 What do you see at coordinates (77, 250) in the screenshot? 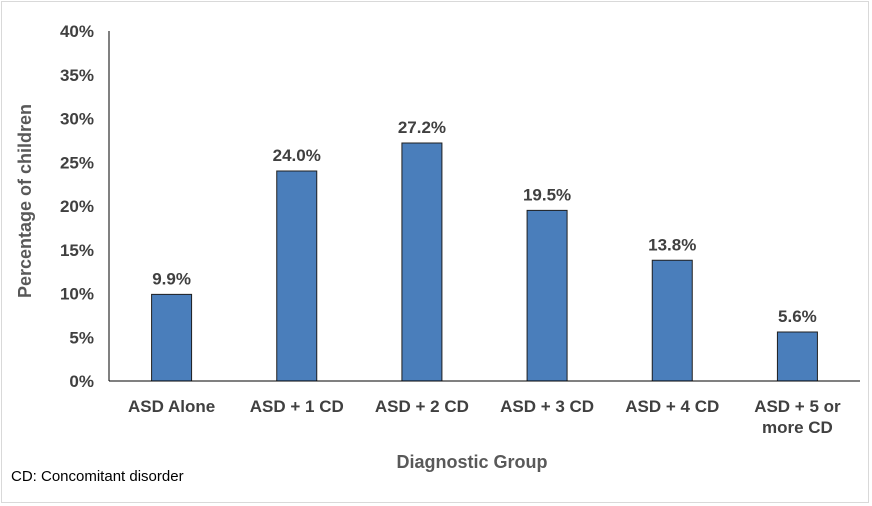
I see `y-tick-label: 15%` at bounding box center [77, 250].